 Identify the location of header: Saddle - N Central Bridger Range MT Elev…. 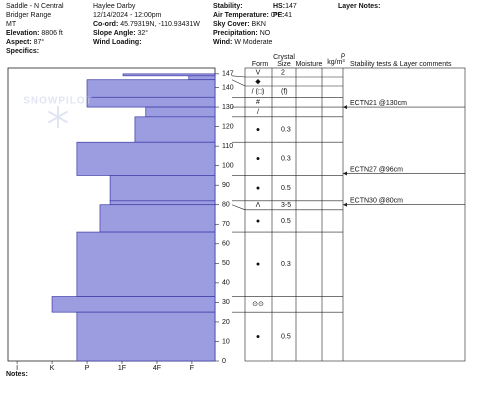
(193, 29).